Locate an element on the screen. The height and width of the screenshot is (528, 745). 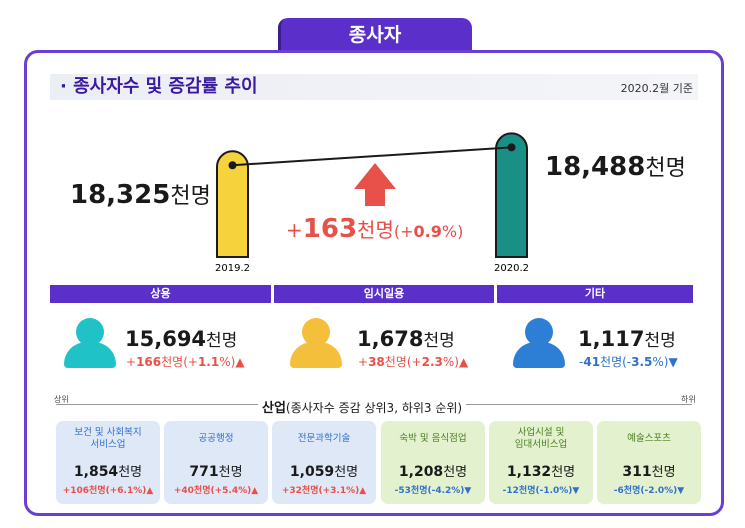
temporary-chg-unit: 천명(+ is located at coordinates (403, 362).